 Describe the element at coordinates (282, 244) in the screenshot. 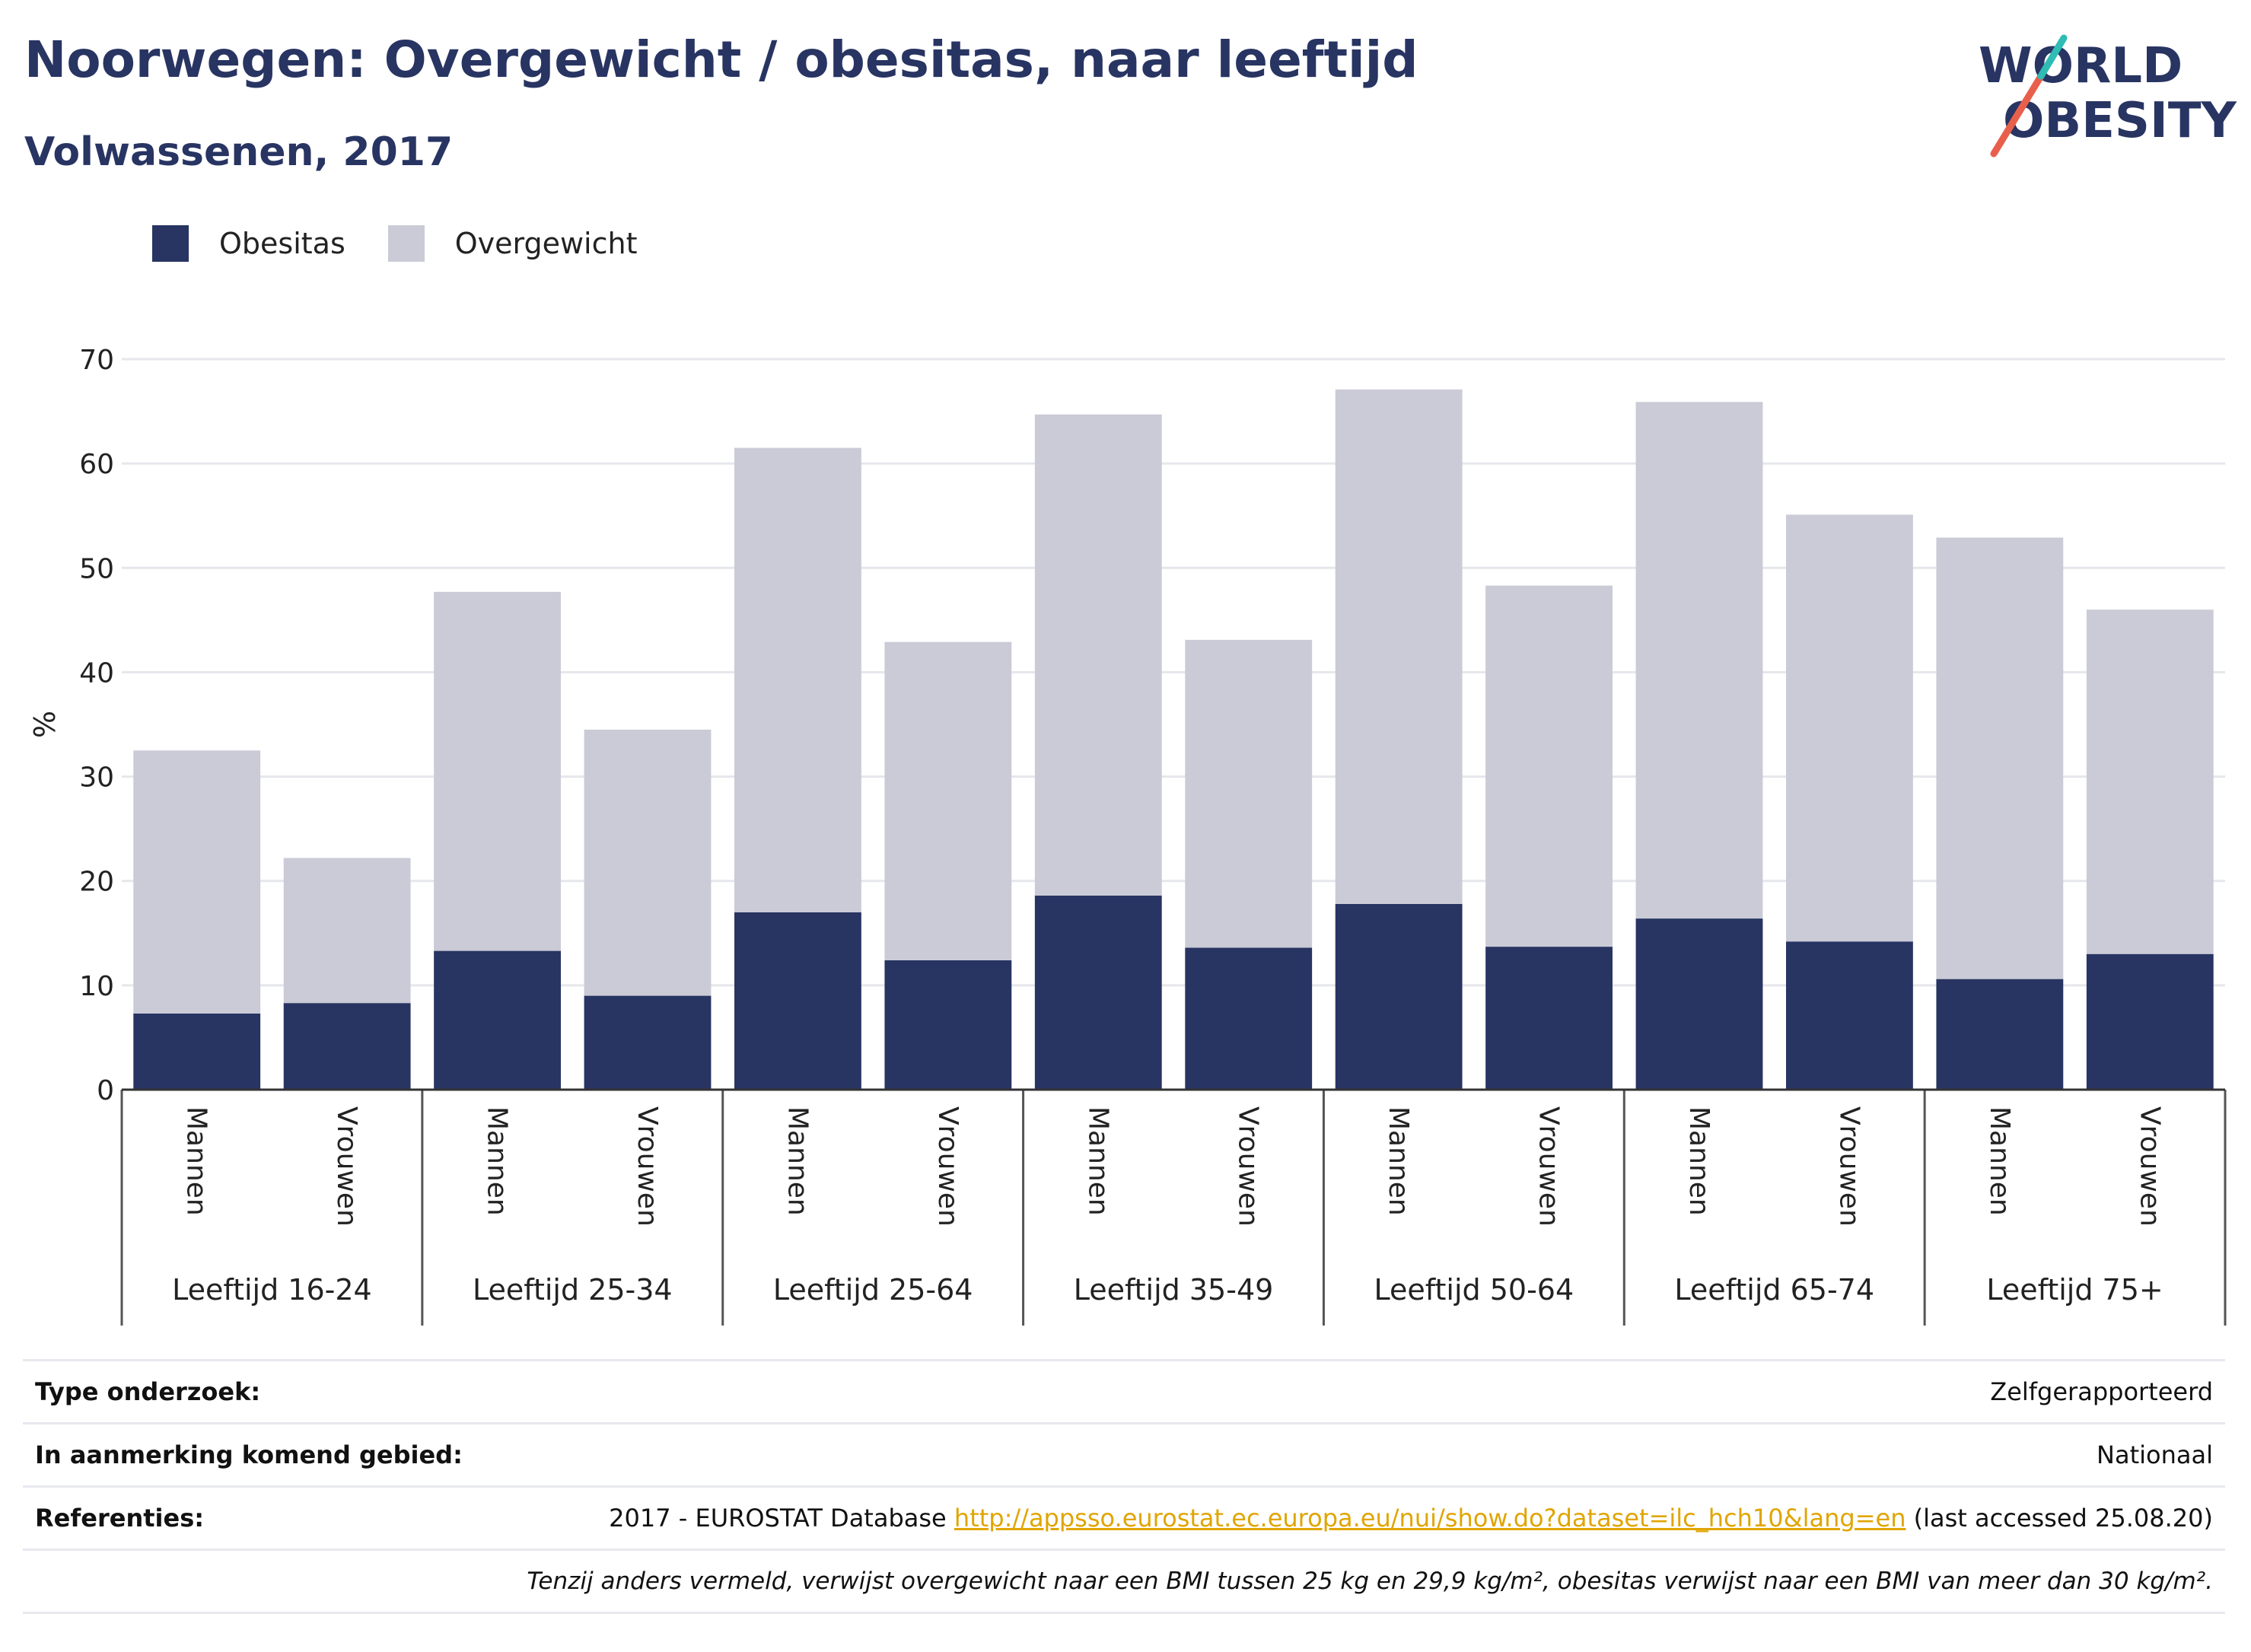

I see `legend-label-obesitas: Obesitas` at that location.